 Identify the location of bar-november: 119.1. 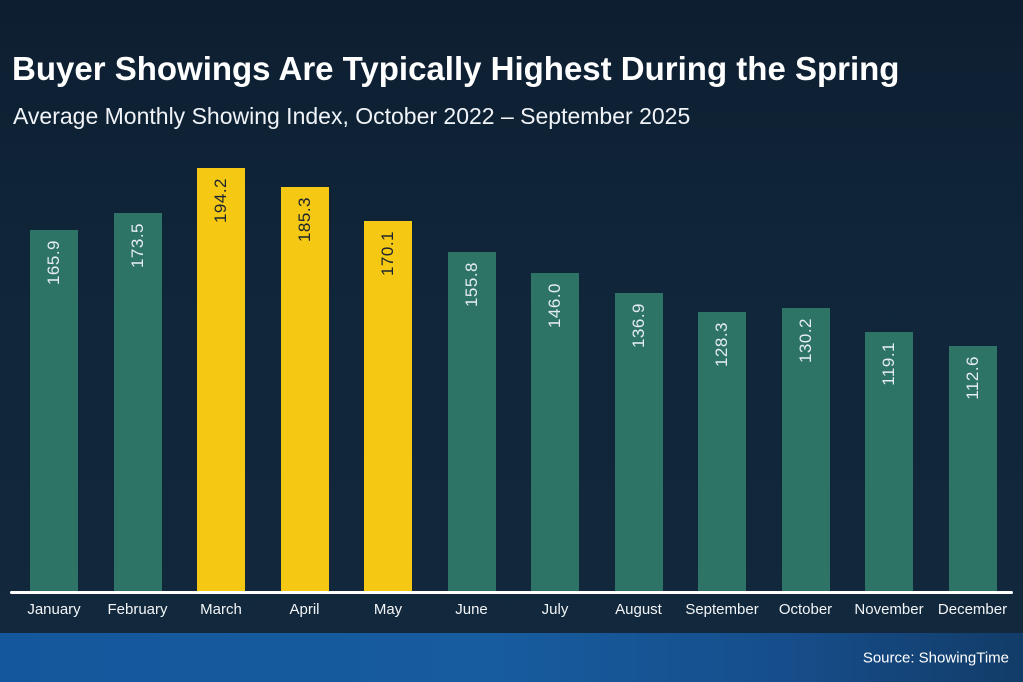
(889, 462).